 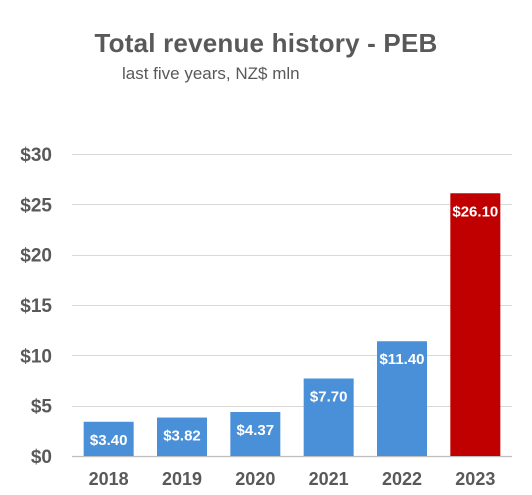 I want to click on bar-data-label: $3.82, so click(x=182, y=436).